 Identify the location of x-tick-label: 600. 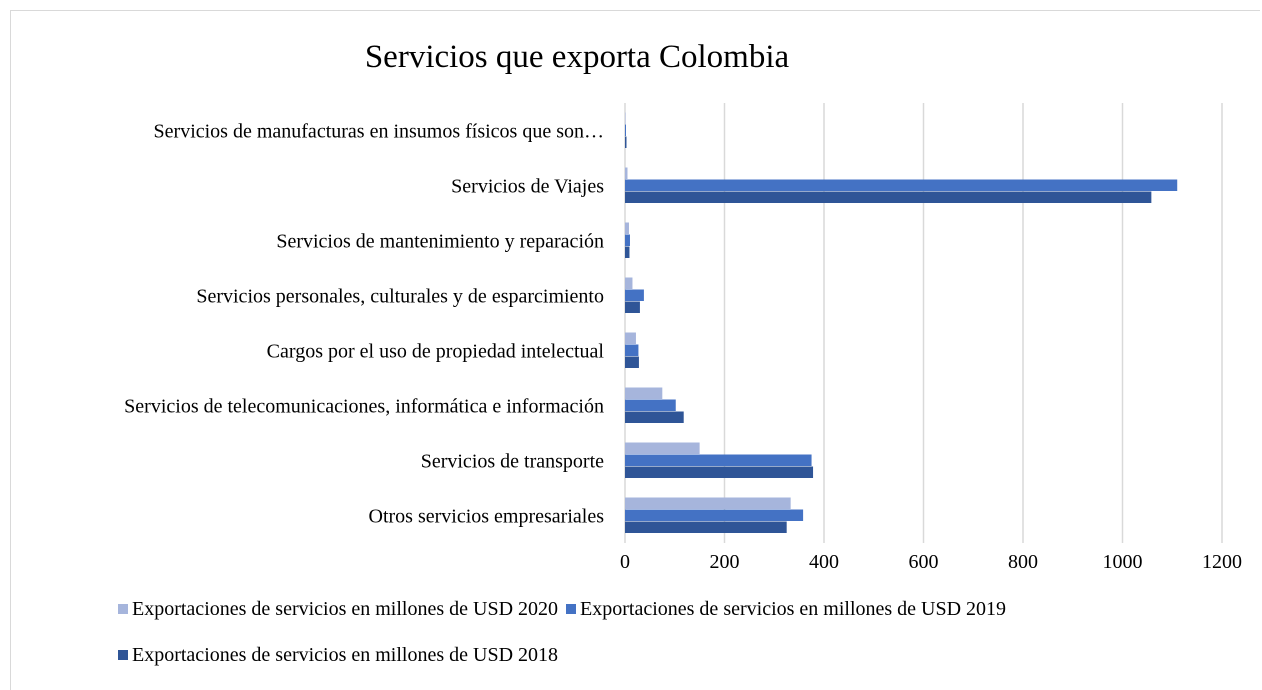
(924, 562).